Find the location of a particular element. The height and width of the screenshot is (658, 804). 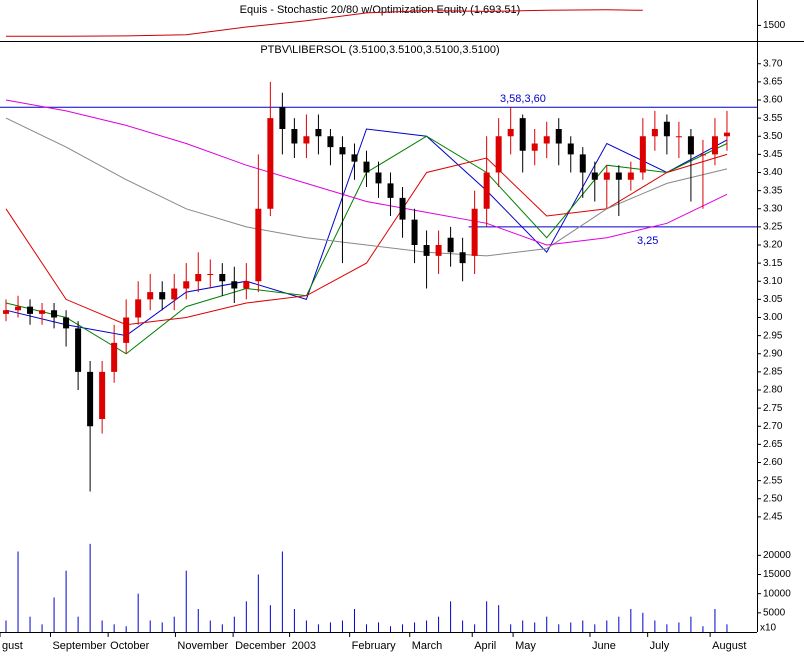

y-tick-label: 20000 is located at coordinates (777, 555).